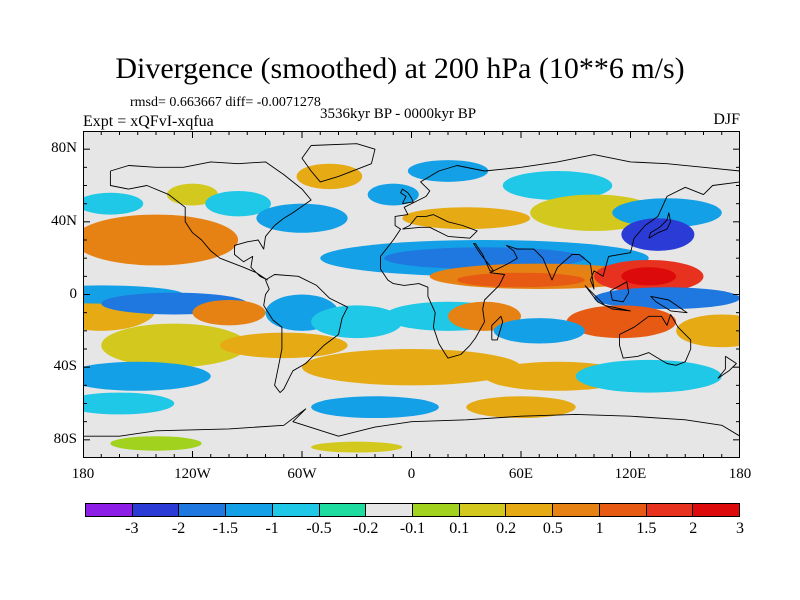 The height and width of the screenshot is (600, 800). I want to click on colorbar-label: 3, so click(740, 528).